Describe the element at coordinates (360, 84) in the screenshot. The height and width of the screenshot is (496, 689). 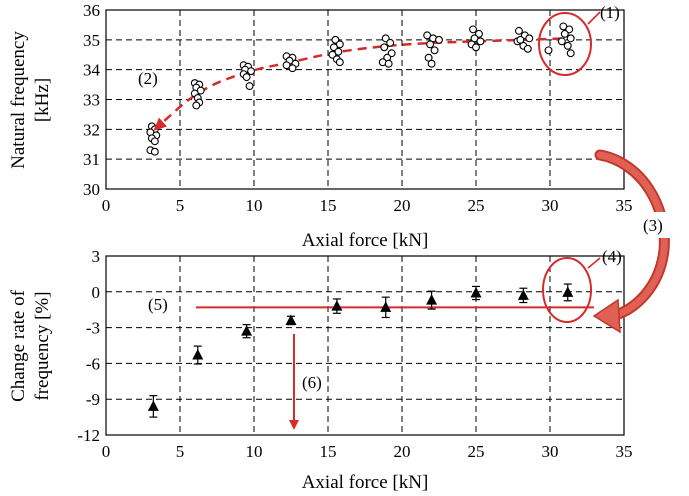
I see `top-trend-curve` at that location.